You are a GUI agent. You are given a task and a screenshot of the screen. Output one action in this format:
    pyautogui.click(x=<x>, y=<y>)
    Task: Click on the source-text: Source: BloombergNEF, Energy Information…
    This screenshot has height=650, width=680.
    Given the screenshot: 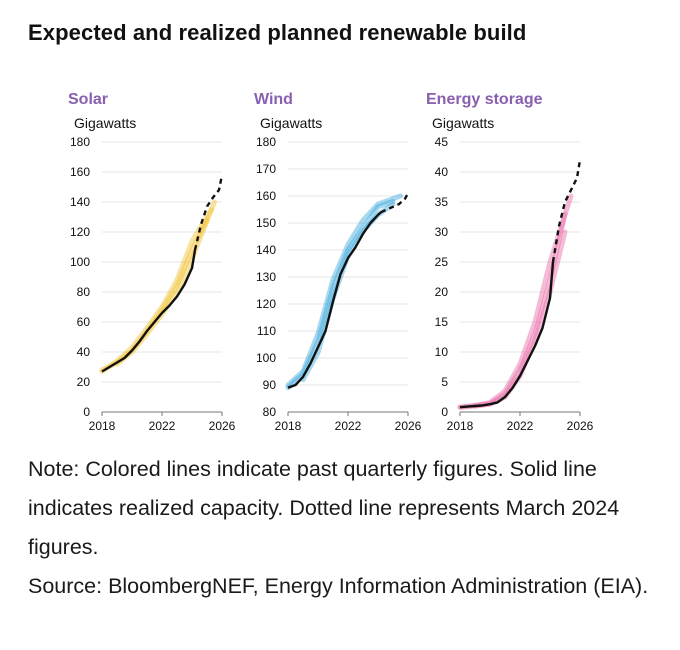 What is the action you would take?
    pyautogui.click(x=338, y=586)
    